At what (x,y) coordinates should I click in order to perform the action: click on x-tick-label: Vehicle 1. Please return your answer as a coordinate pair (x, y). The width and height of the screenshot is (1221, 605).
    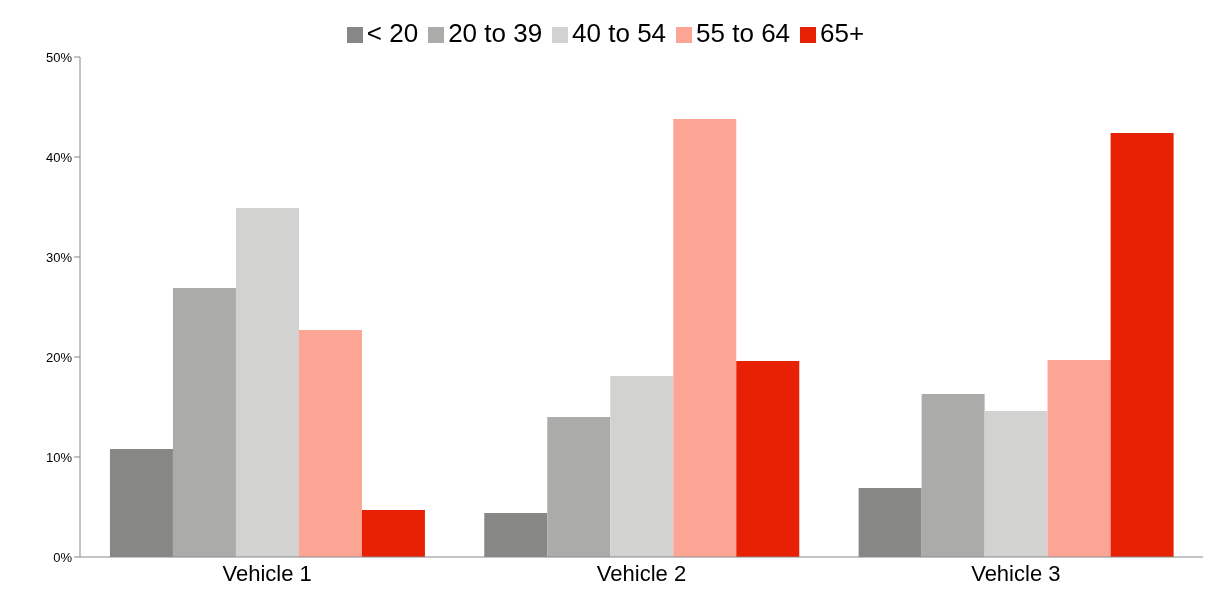
    Looking at the image, I should click on (267, 573).